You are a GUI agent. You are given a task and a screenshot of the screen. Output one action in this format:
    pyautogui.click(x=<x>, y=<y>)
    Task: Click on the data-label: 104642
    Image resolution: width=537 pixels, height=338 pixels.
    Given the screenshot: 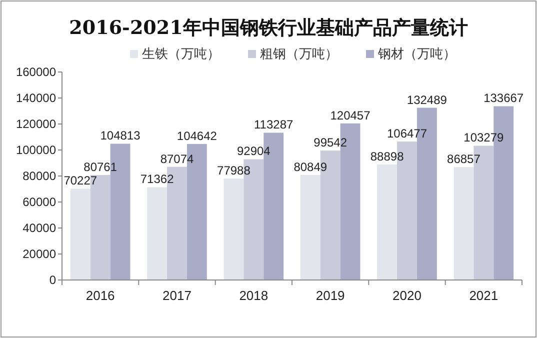 What is the action you would take?
    pyautogui.click(x=197, y=135)
    